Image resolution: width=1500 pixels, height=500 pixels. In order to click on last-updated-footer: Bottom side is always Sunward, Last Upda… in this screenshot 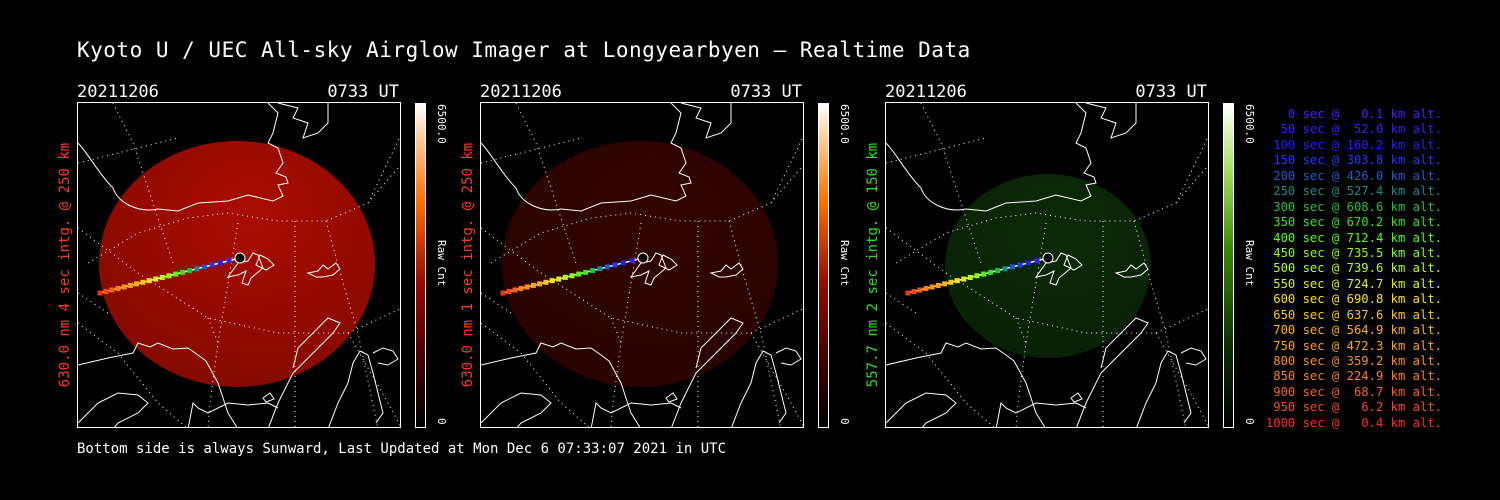, I will do `click(402, 449)`.